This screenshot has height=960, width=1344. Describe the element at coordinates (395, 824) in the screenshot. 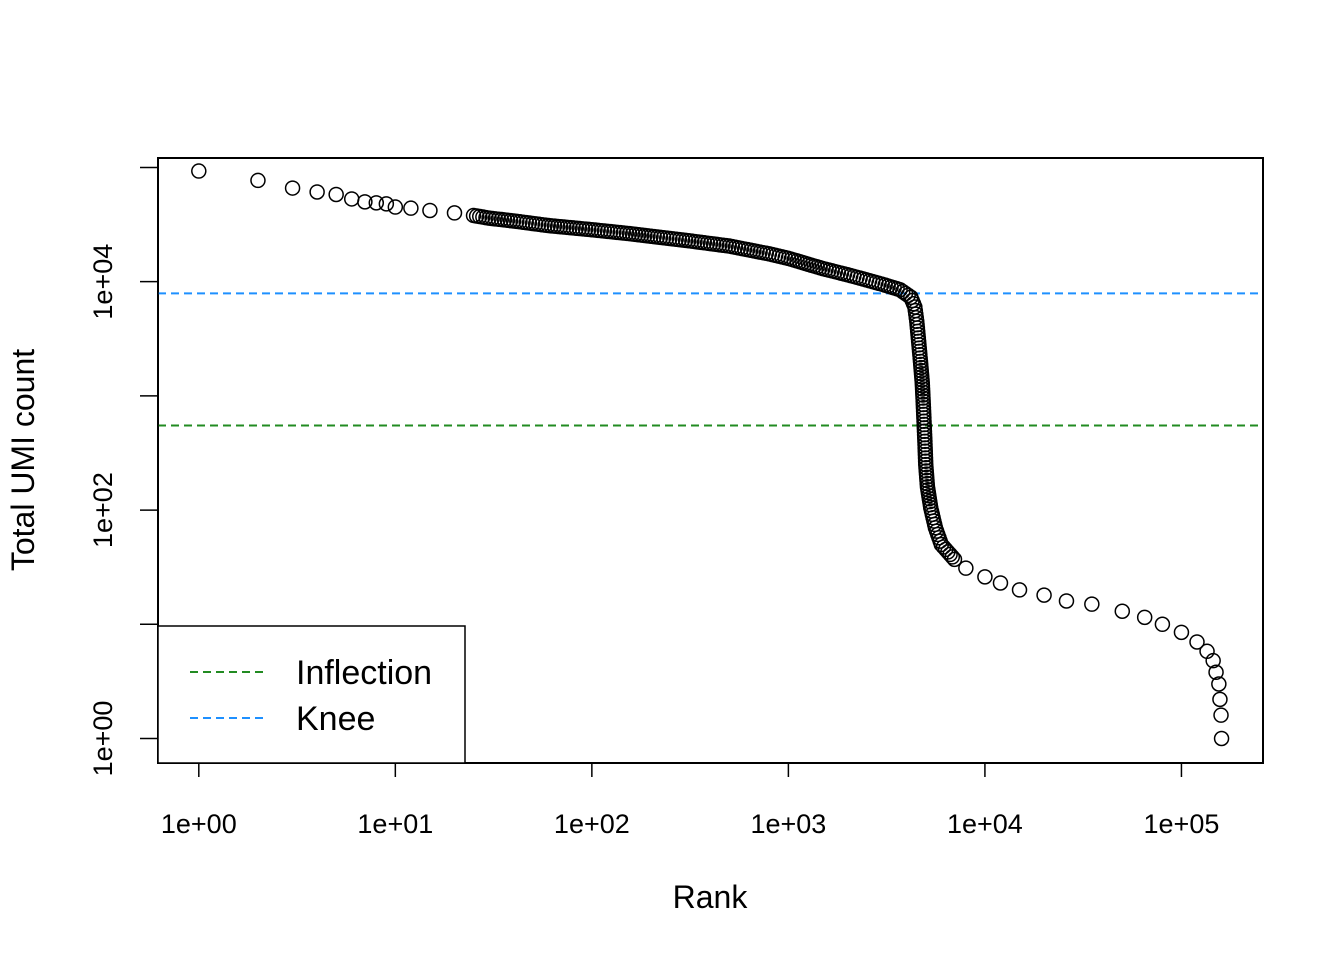

I see `x-tick-label: 1e+01` at that location.